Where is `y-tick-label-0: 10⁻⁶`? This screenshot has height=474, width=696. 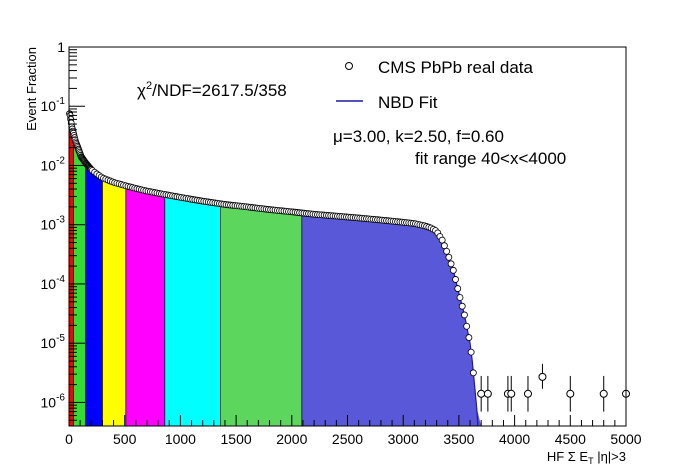 y-tick-label-0: 10⁻⁶ is located at coordinates (53, 401).